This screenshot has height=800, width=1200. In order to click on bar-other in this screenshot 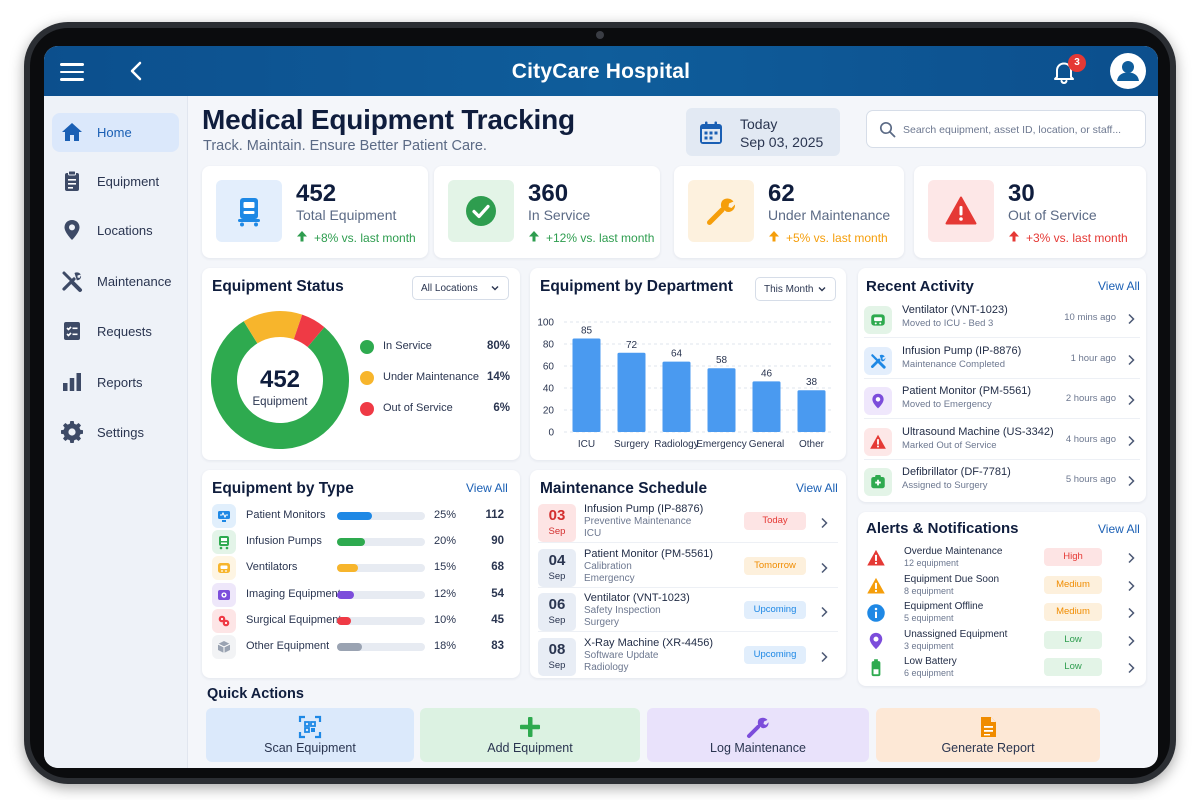, I will do `click(811, 411)`.